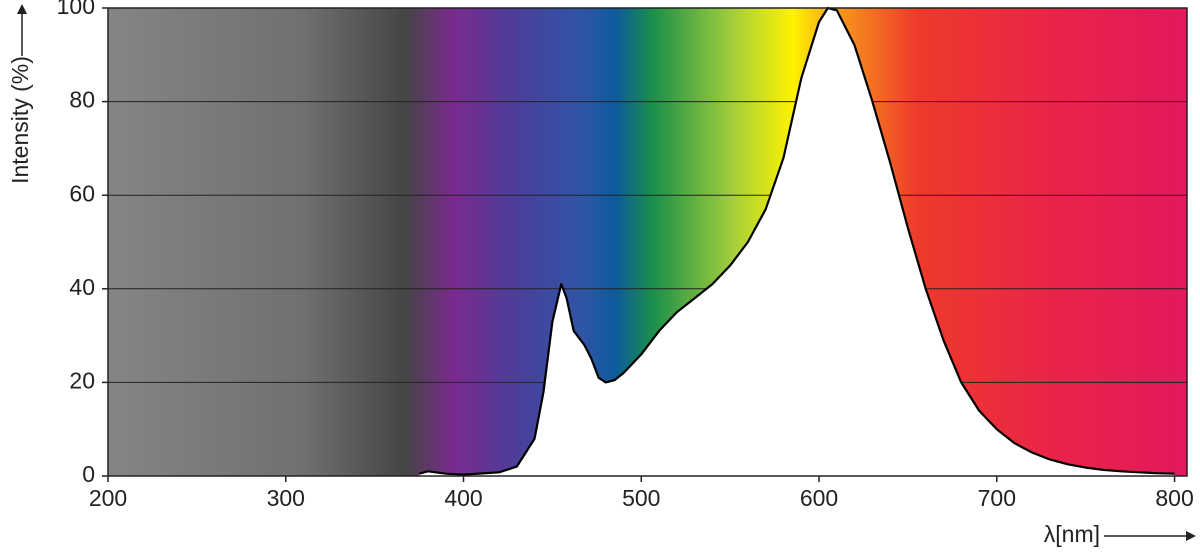  I want to click on y-arrow-head, so click(22, 9).